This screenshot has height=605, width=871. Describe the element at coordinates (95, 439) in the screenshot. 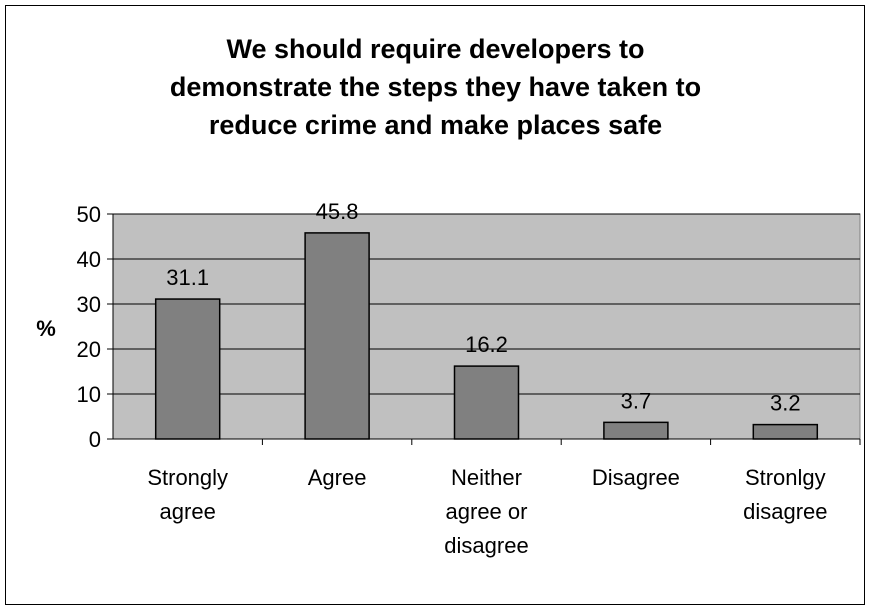

I see `y-tick-label: 0` at that location.